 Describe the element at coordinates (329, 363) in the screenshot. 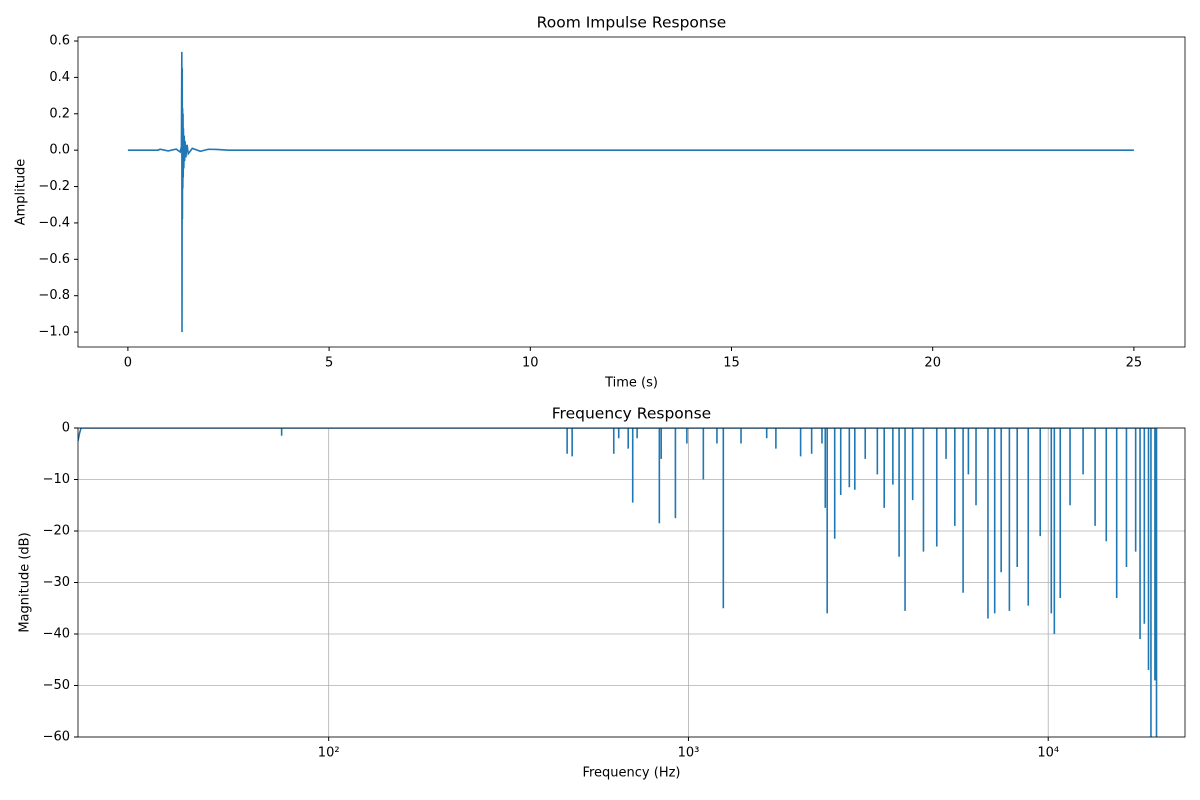

I see `x-tick-label: 5` at that location.